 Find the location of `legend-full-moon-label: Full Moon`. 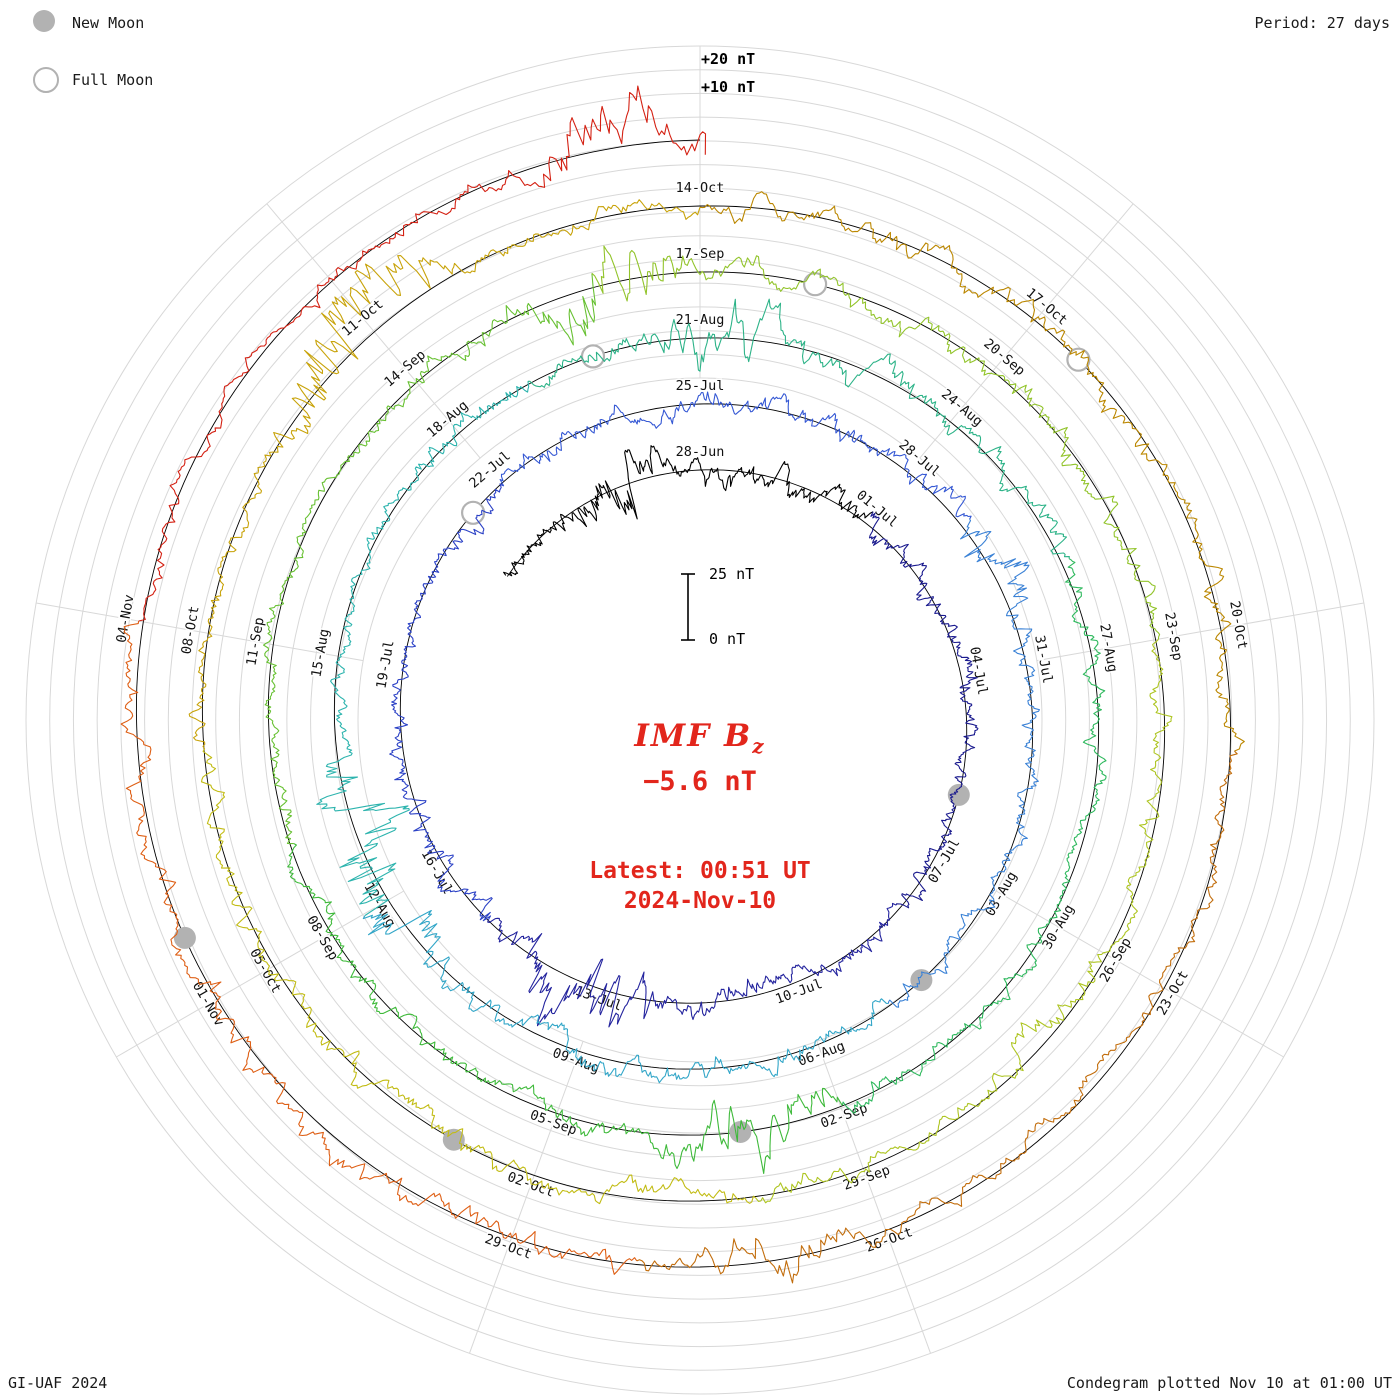

legend-full-moon-label: Full Moon is located at coordinates (113, 80).